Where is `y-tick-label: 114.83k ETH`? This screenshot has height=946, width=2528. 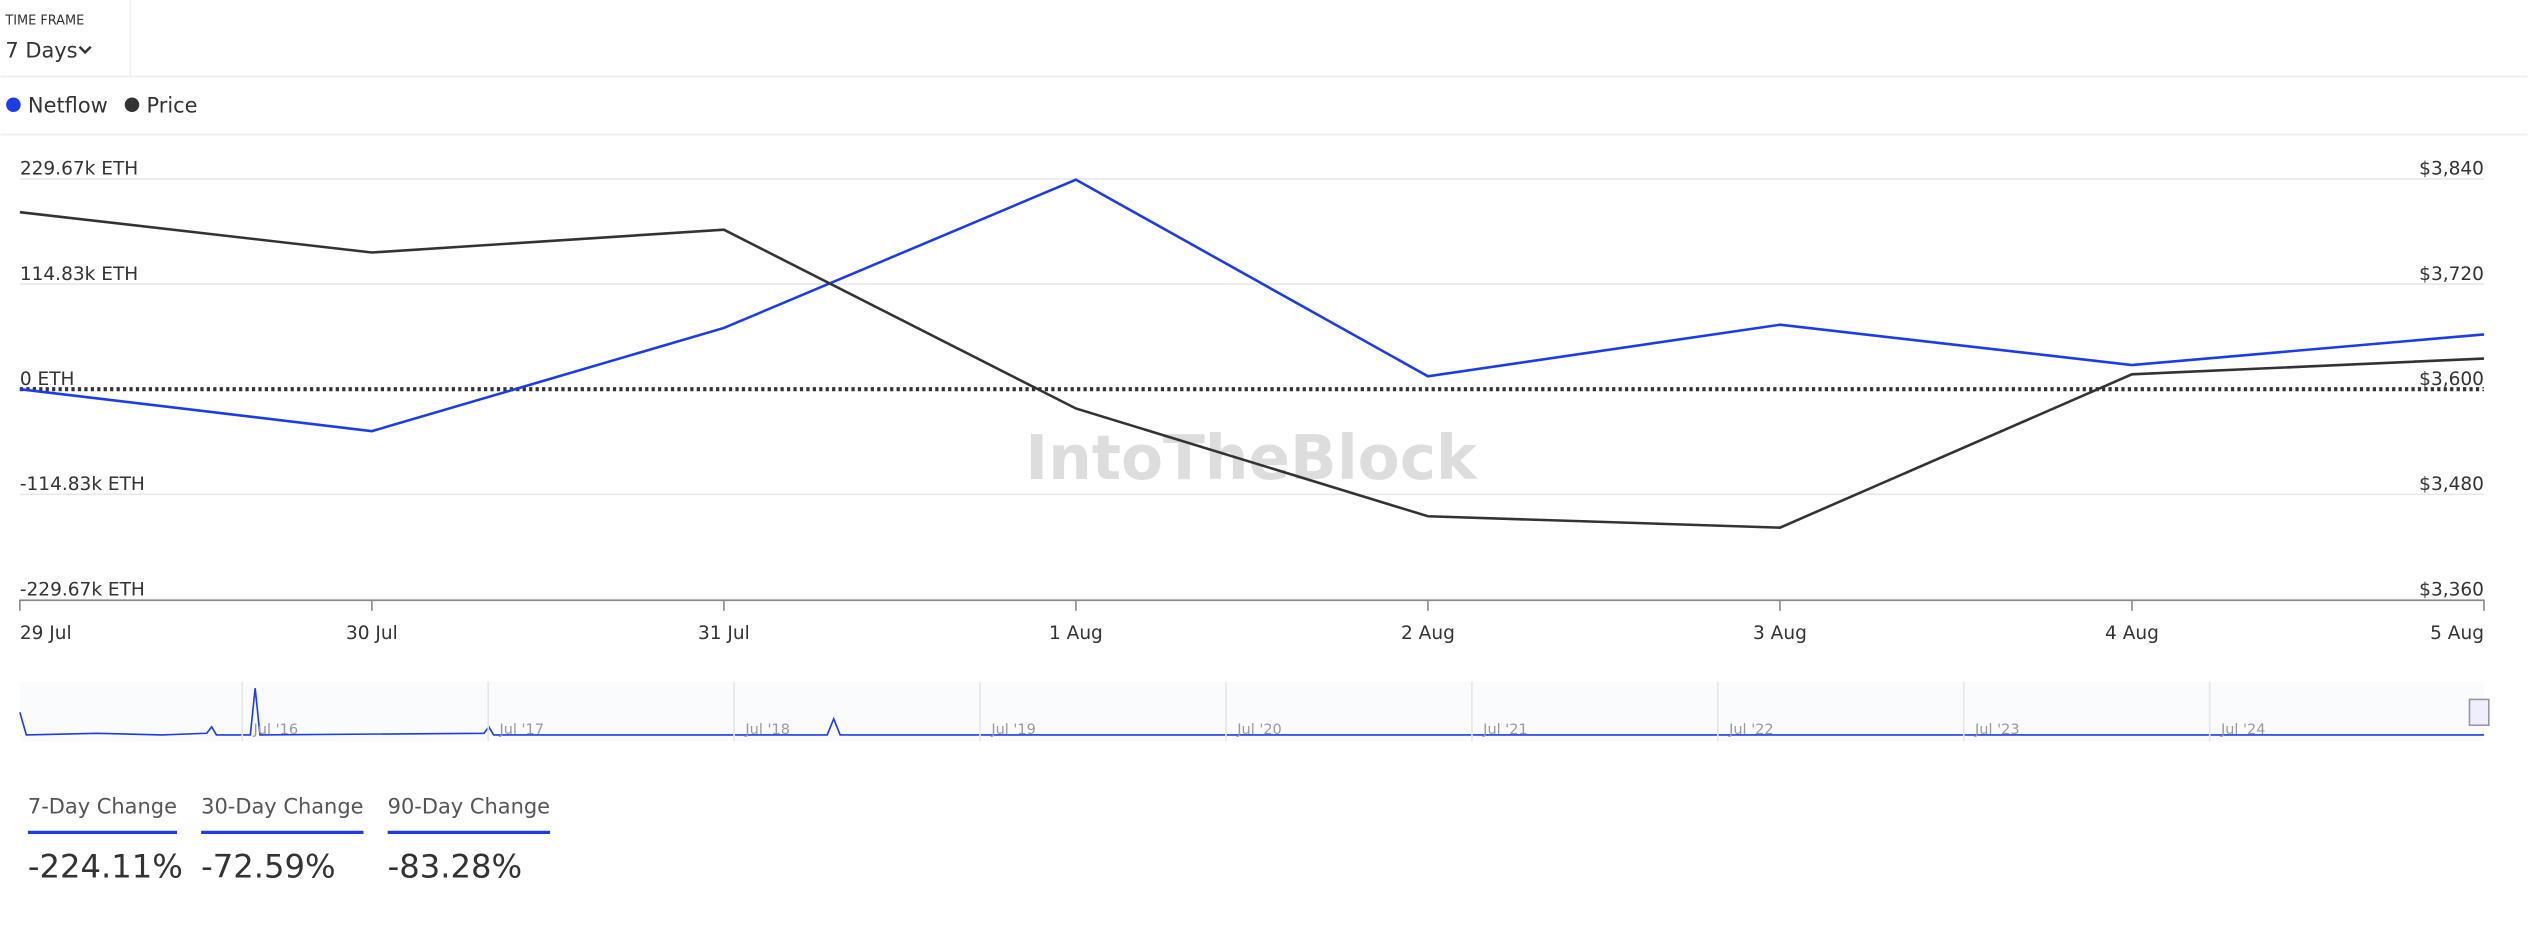
y-tick-label: 114.83k ETH is located at coordinates (79, 274).